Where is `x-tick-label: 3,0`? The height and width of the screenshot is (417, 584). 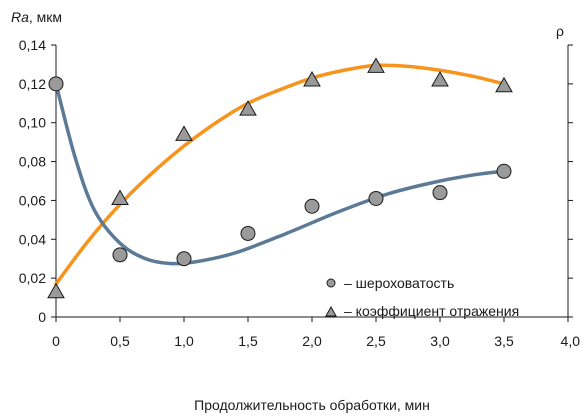
x-tick-label: 3,0 is located at coordinates (440, 341).